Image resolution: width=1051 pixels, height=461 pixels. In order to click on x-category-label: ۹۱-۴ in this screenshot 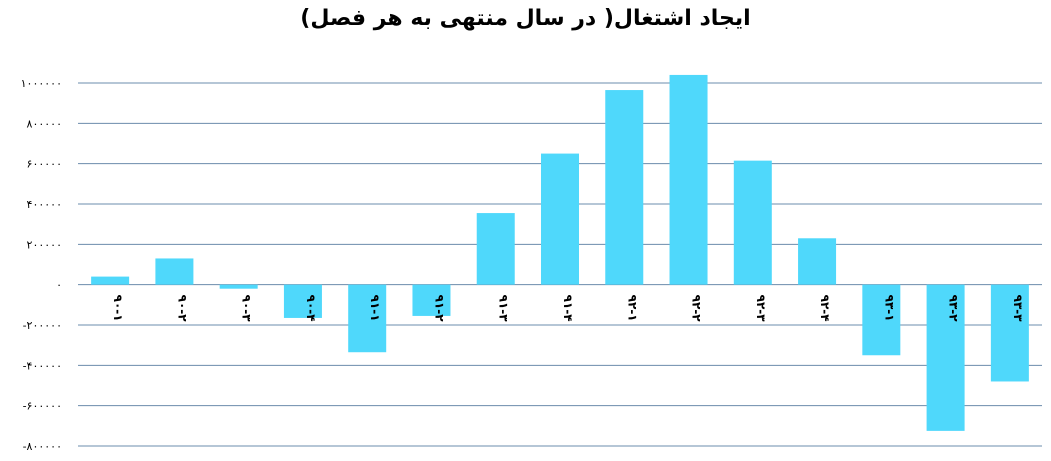, I will do `click(568, 308)`.